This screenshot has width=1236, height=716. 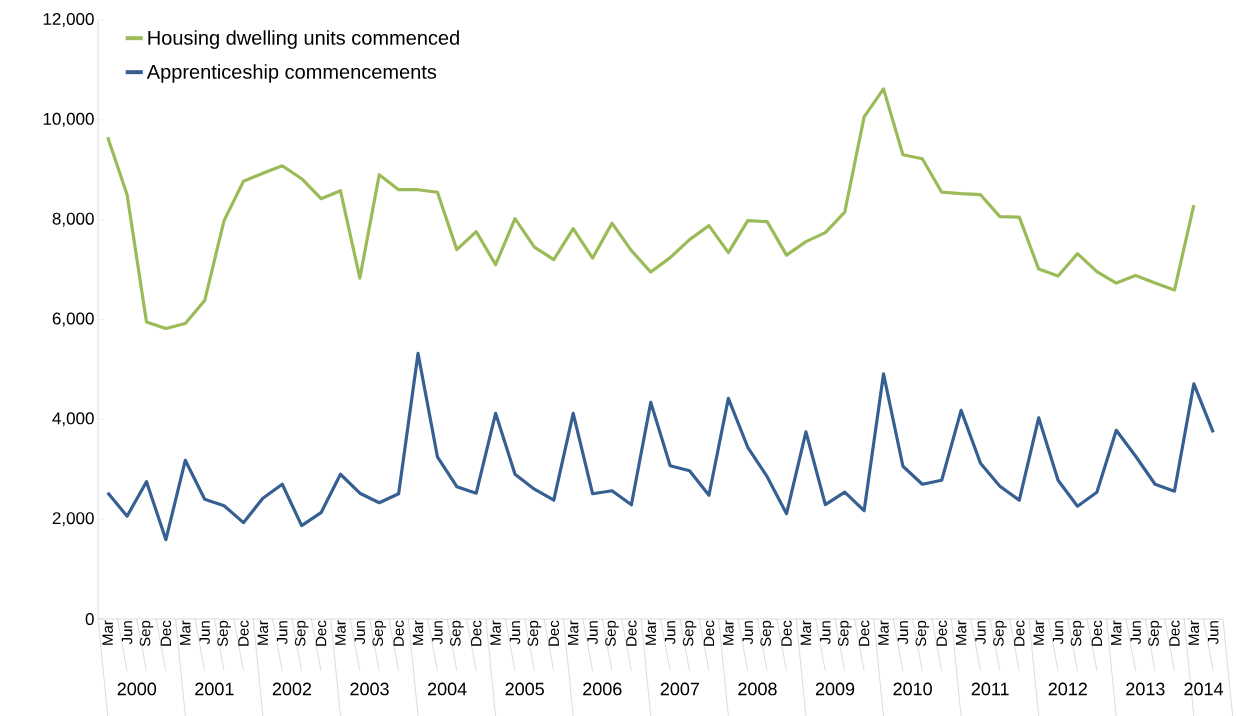 What do you see at coordinates (369, 689) in the screenshot?
I see `text: 2003` at bounding box center [369, 689].